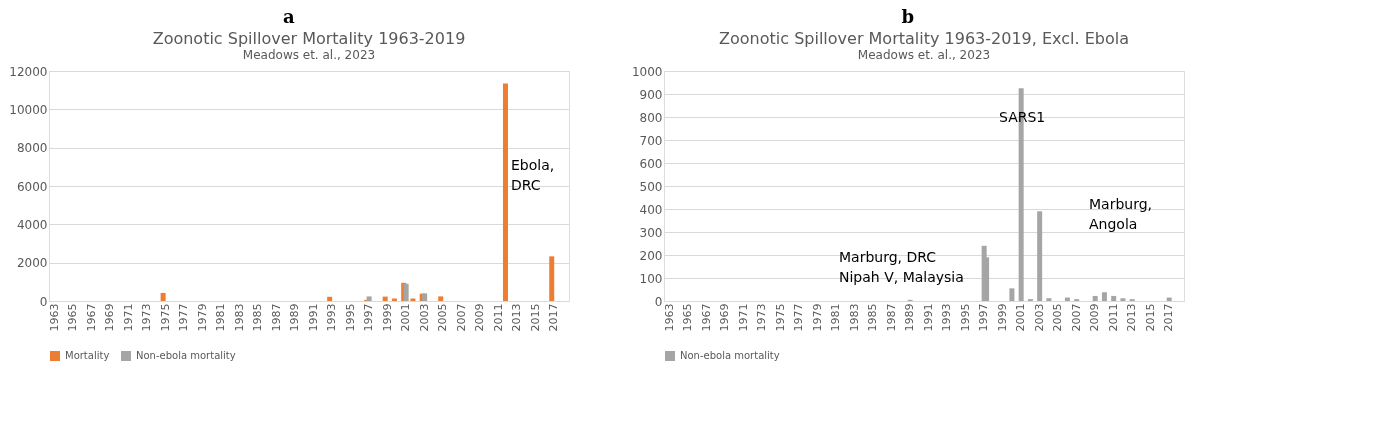 This screenshot has width=1386, height=434. What do you see at coordinates (1022, 117) in the screenshot?
I see `annotation: SARS1` at bounding box center [1022, 117].